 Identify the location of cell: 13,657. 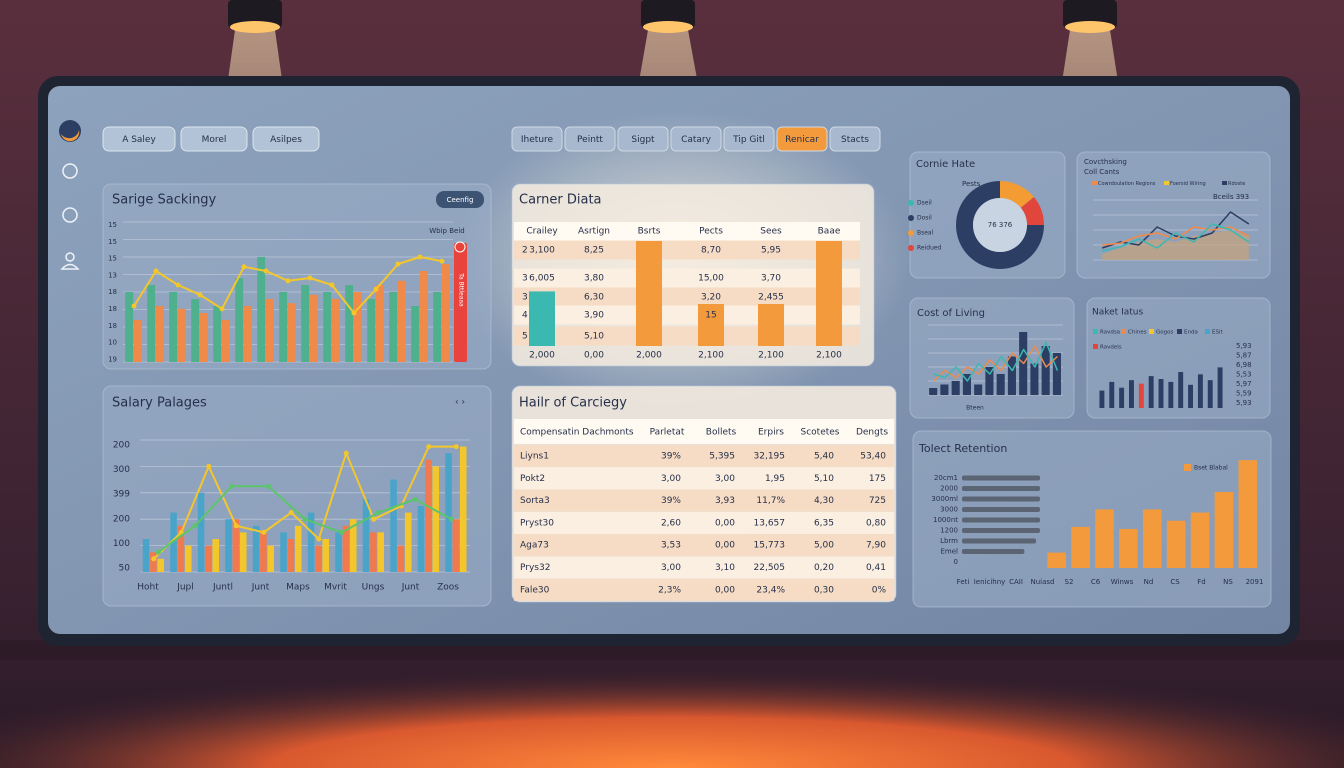
(770, 523).